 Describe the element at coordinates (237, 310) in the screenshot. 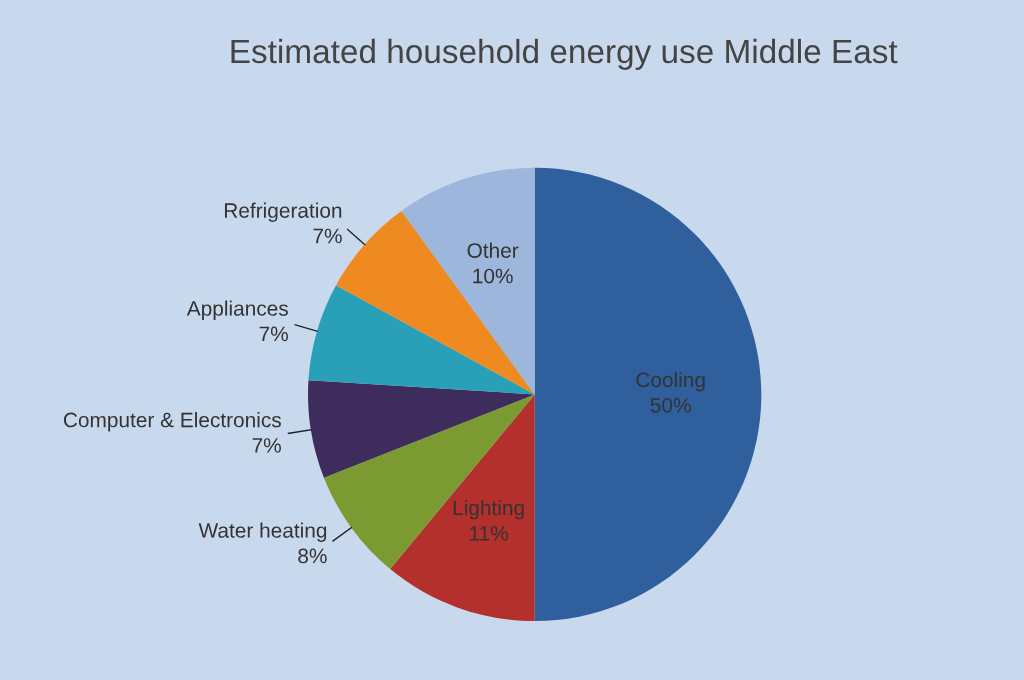

I see `slice-label: Appliances` at that location.